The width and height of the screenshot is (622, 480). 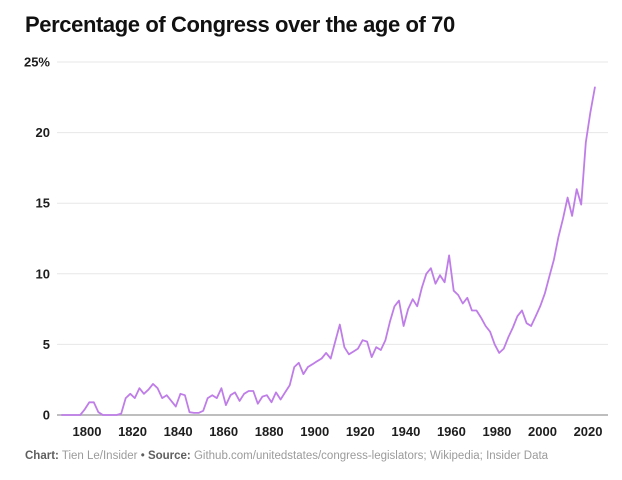 I want to click on x-axis-tick-label: 2000, so click(x=542, y=431).